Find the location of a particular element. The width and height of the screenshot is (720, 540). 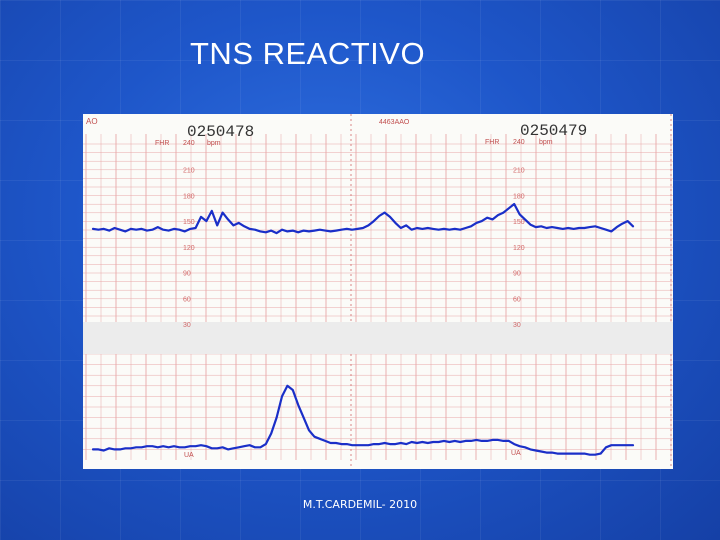

strip-id-right: 0250479 is located at coordinates (553, 131).